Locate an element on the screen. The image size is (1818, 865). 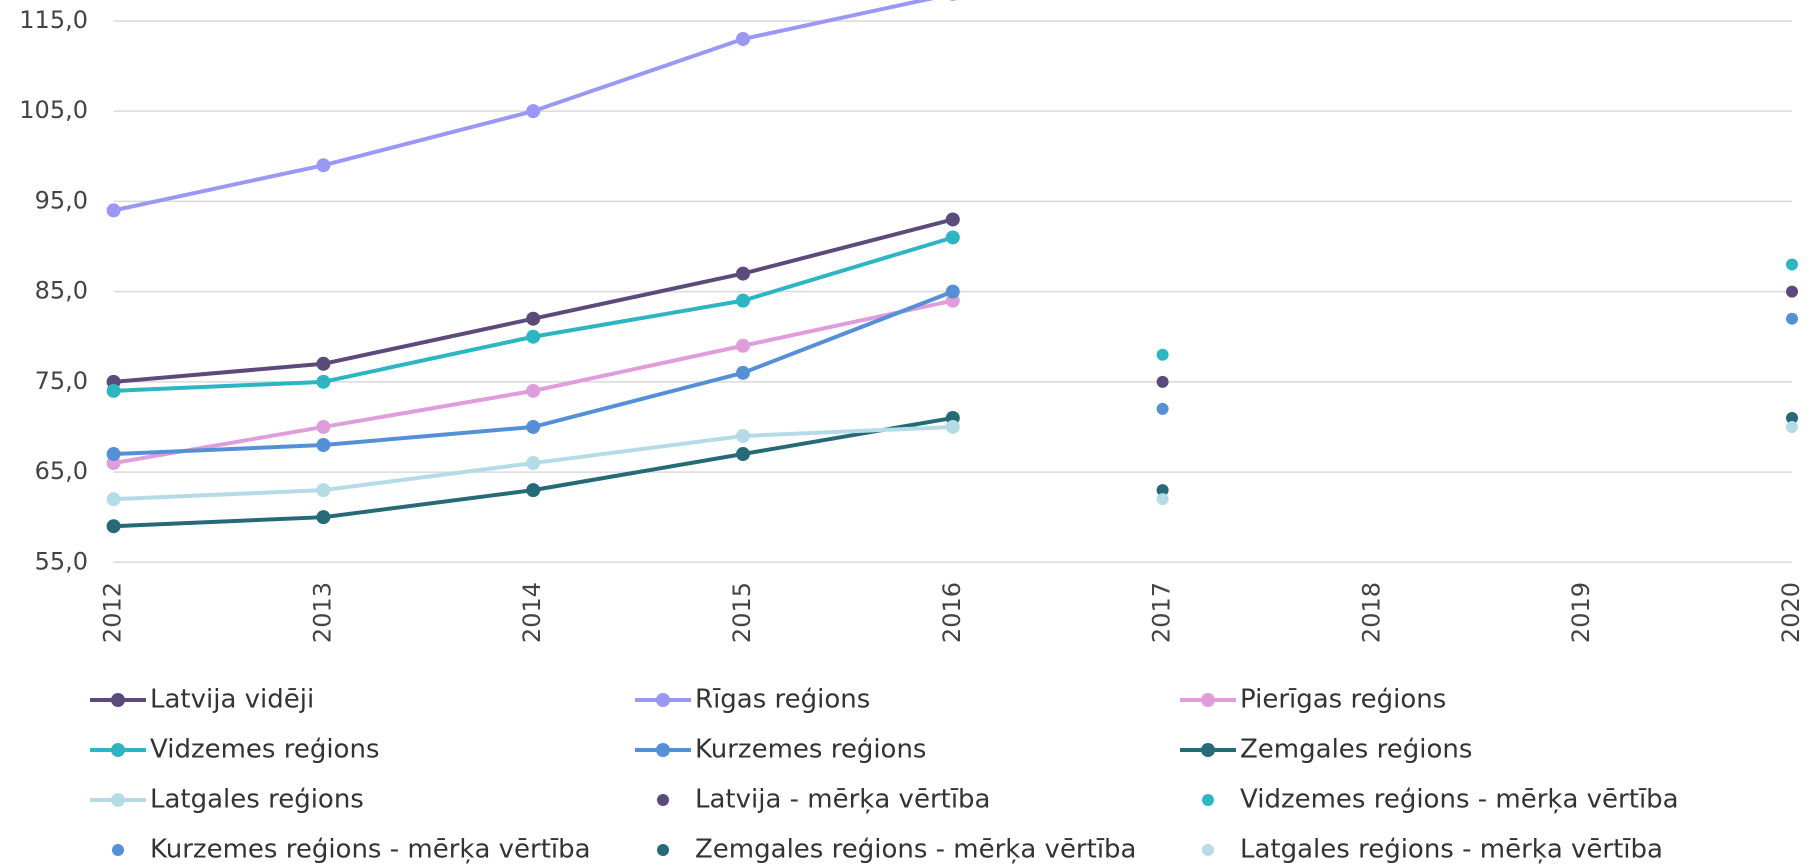
y-tick-label: 95,0 is located at coordinates (61, 200).